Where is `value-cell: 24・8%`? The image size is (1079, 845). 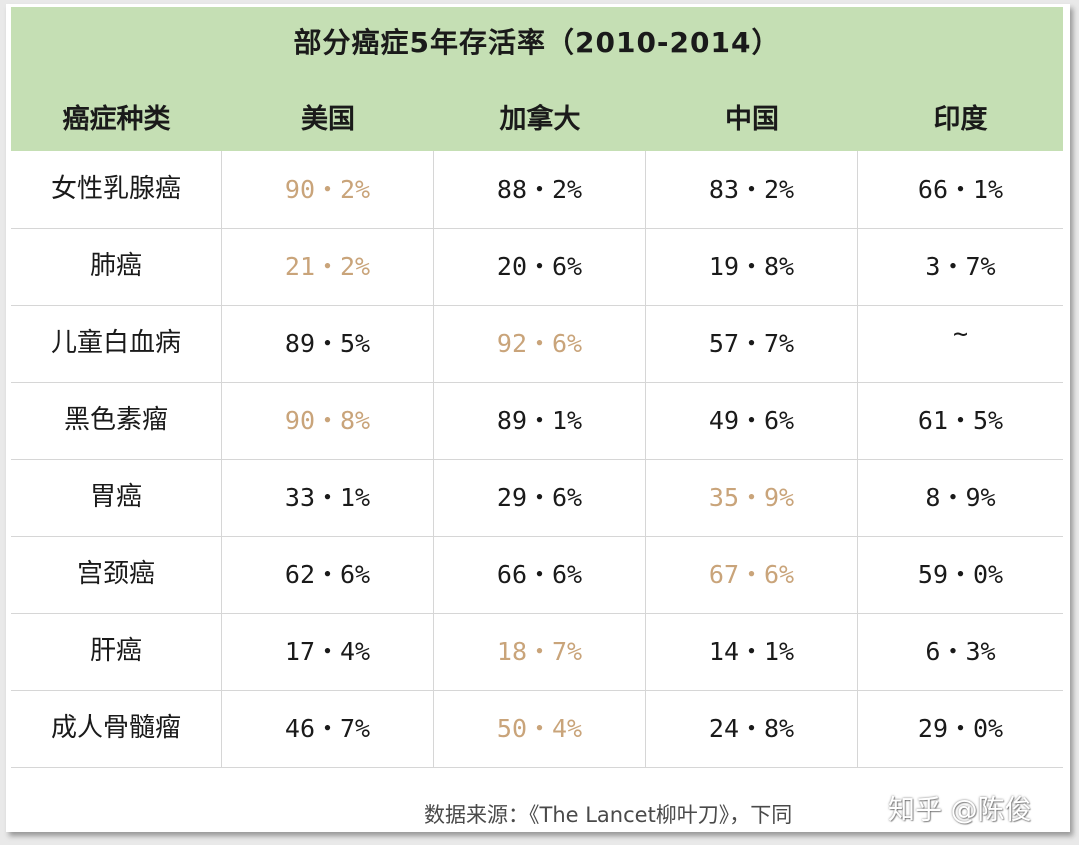
value-cell: 24・8% is located at coordinates (752, 728).